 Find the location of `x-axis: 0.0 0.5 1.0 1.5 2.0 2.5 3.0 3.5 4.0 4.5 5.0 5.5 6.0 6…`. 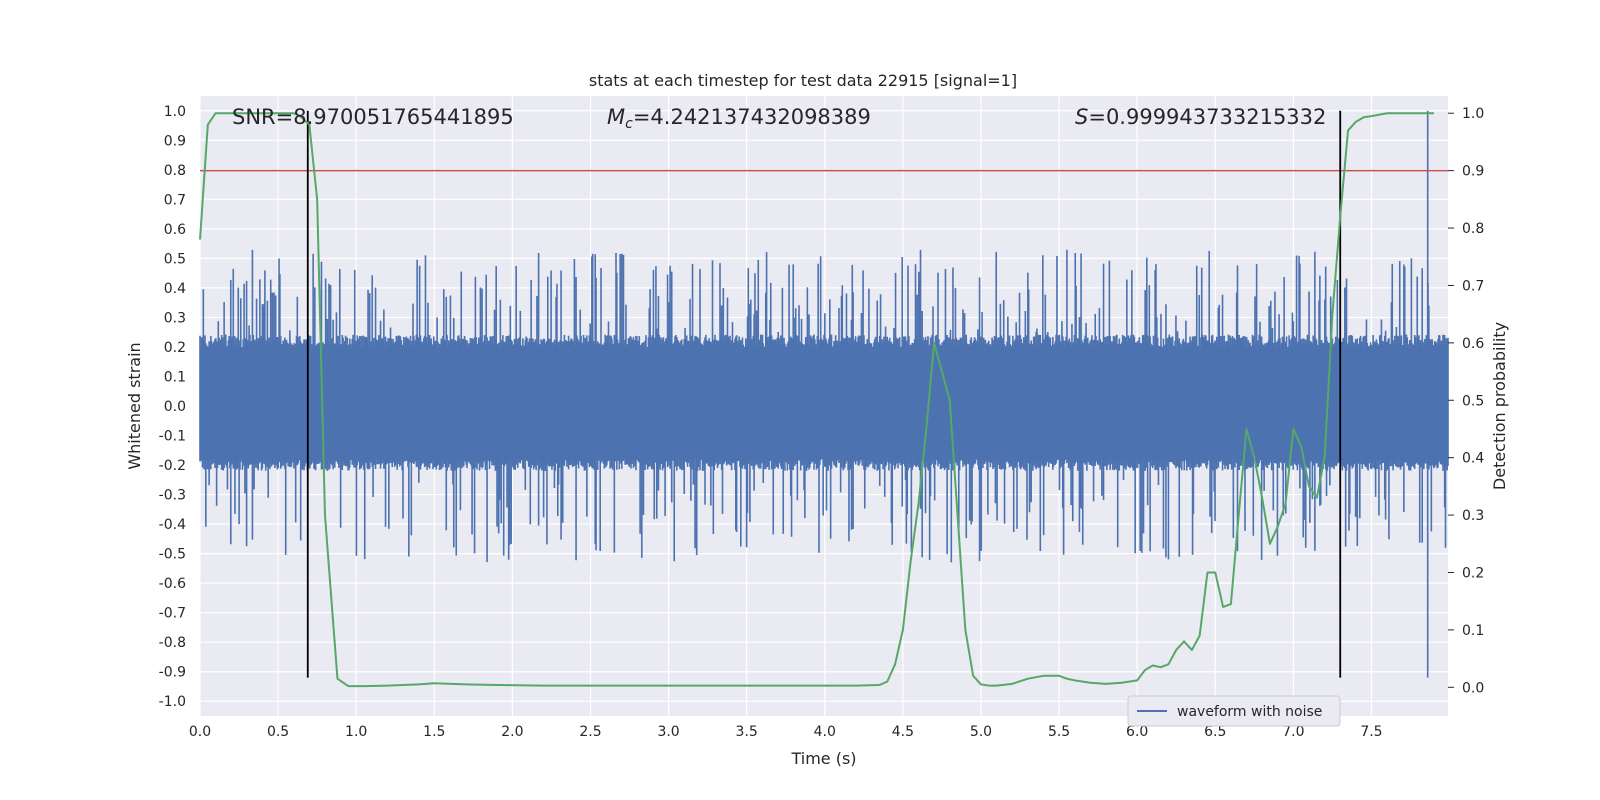

x-axis: 0.0 0.5 1.0 1.5 2.0 2.5 3.0 3.5 4.0 4.5 5.0 5.5 6.0 6… is located at coordinates (786, 732).